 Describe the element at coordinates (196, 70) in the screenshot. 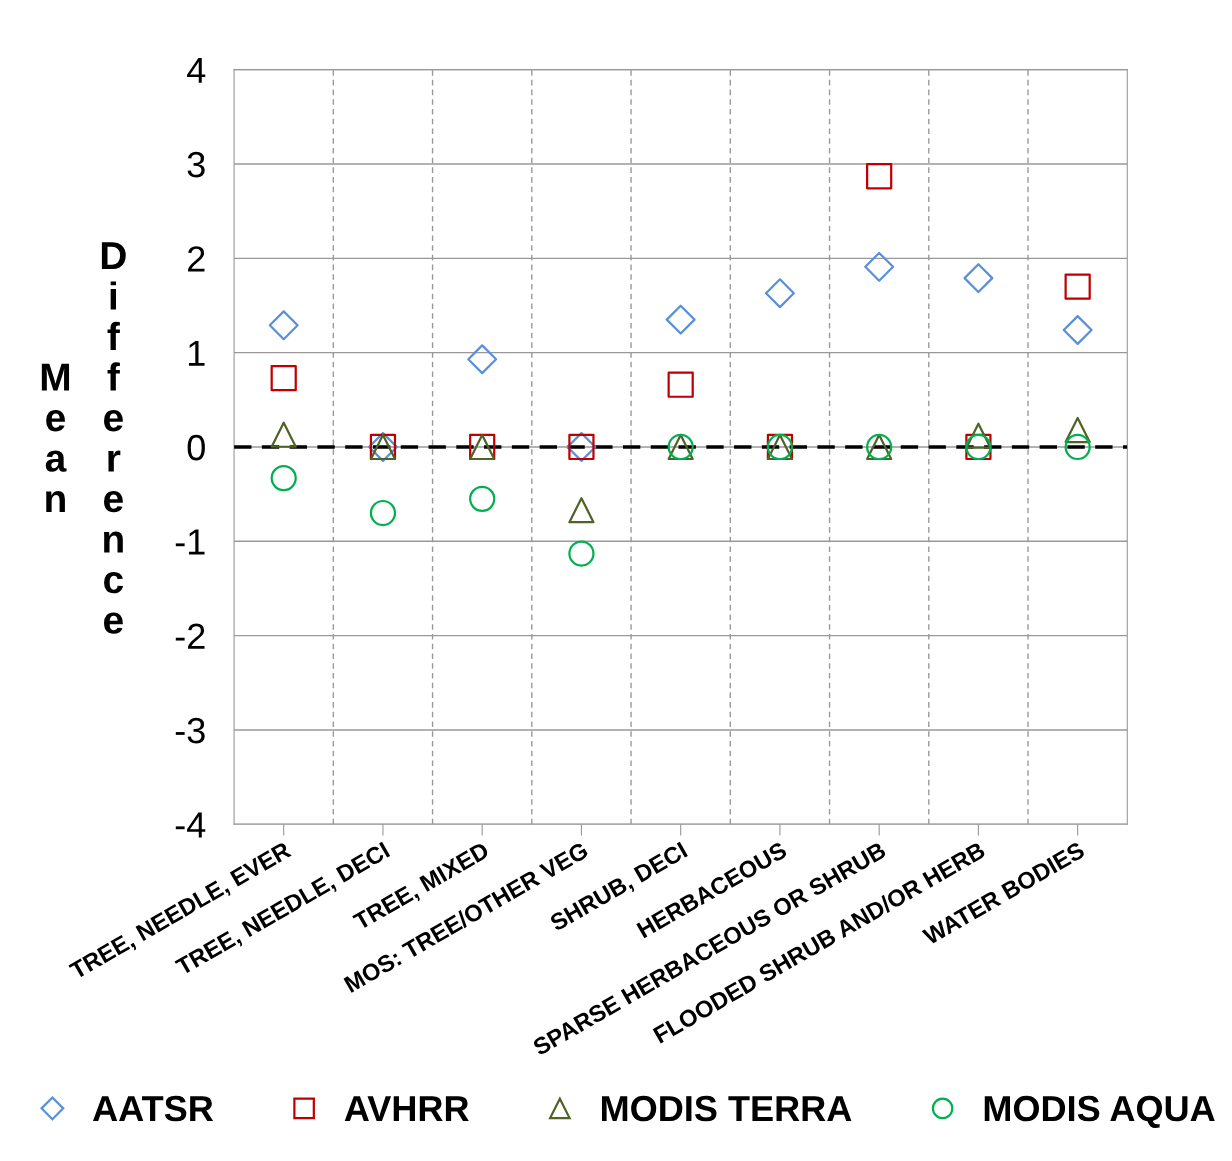

I see `y-tick-label: 4` at that location.